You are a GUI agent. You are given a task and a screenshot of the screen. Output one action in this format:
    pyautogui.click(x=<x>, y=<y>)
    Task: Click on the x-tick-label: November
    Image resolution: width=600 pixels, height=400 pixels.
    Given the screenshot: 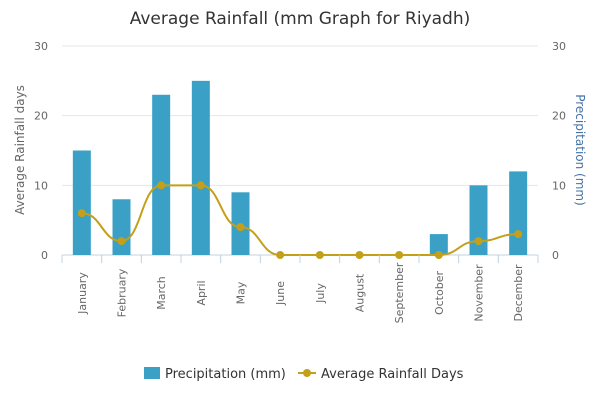 What is the action you would take?
    pyautogui.click(x=479, y=293)
    